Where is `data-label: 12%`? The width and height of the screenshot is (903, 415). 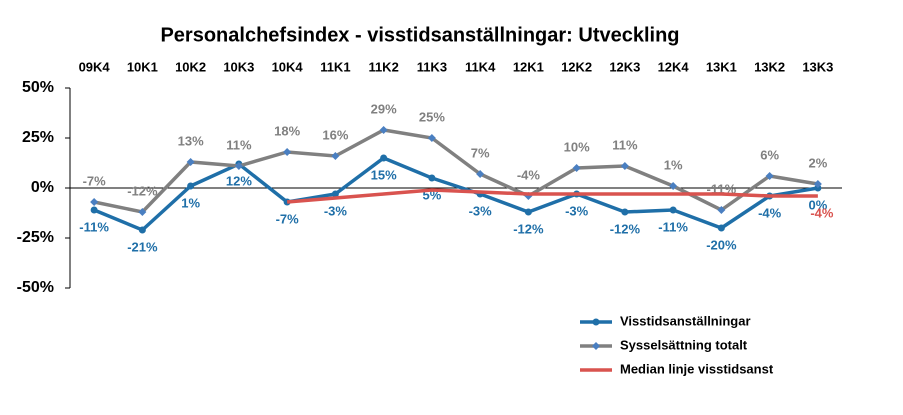 data-label: 12% is located at coordinates (239, 180).